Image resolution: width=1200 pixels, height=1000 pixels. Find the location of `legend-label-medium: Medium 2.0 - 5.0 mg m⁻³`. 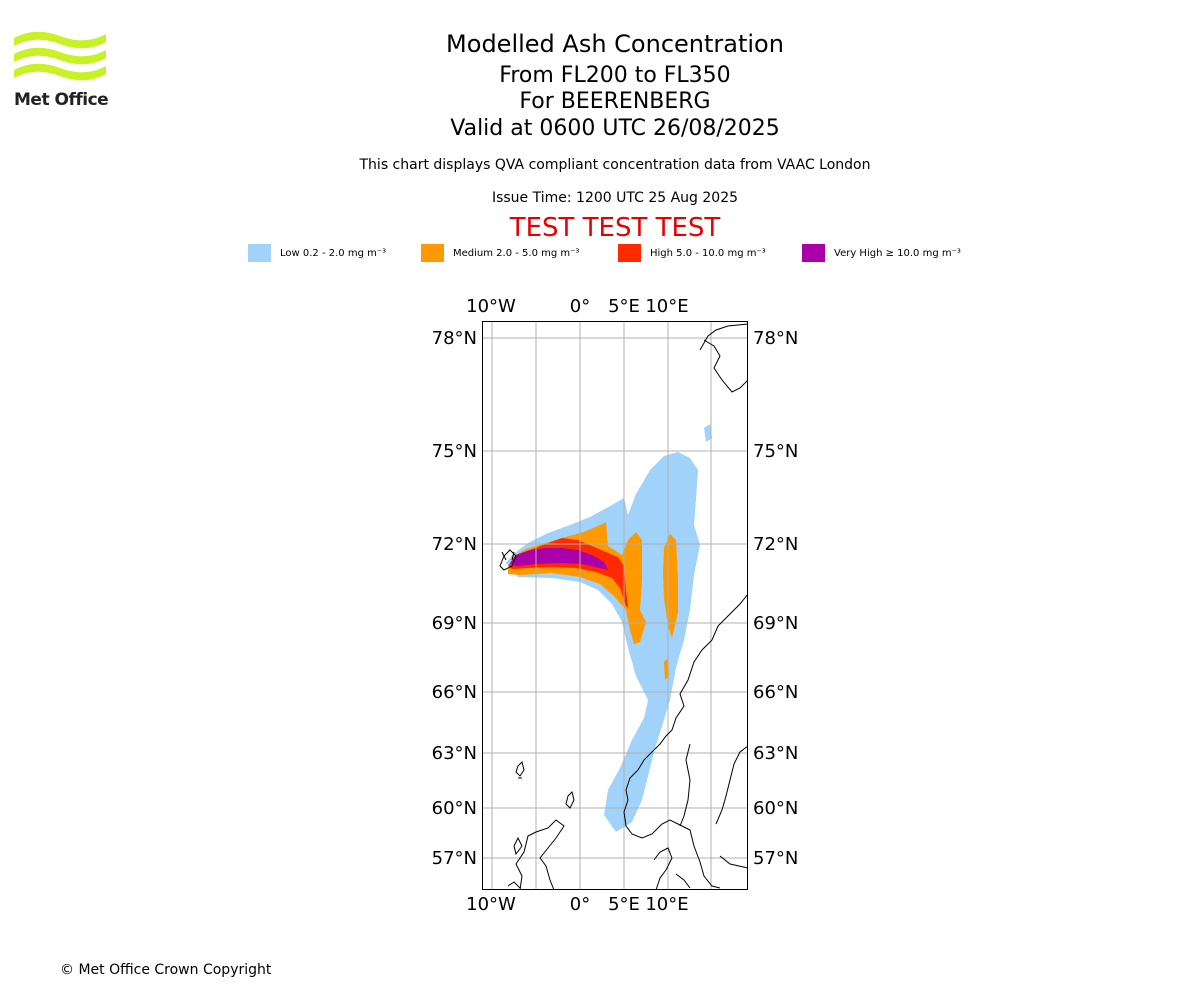

legend-label-medium: Medium 2.0 - 5.0 mg m⁻³ is located at coordinates (516, 253).